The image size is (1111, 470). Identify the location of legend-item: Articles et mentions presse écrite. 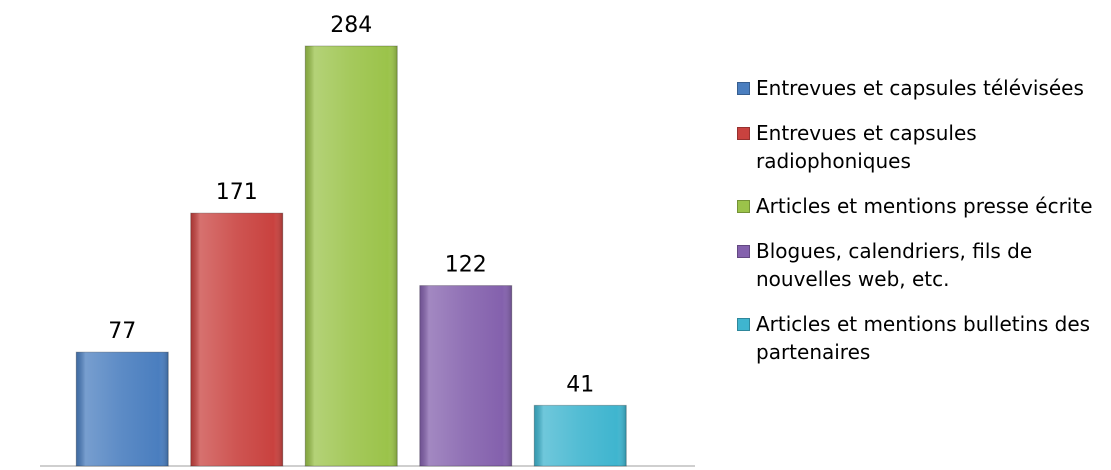
(917, 206).